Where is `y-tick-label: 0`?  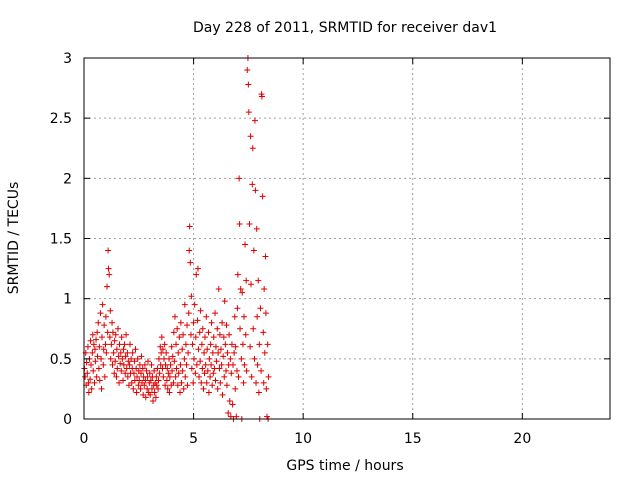 y-tick-label: 0 is located at coordinates (67, 420).